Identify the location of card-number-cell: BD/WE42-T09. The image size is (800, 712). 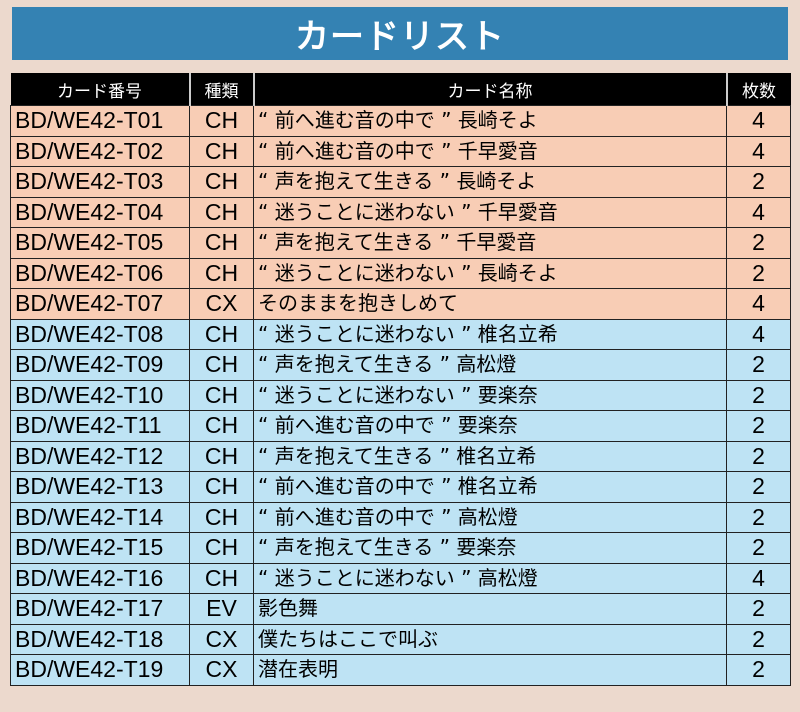
(100, 365).